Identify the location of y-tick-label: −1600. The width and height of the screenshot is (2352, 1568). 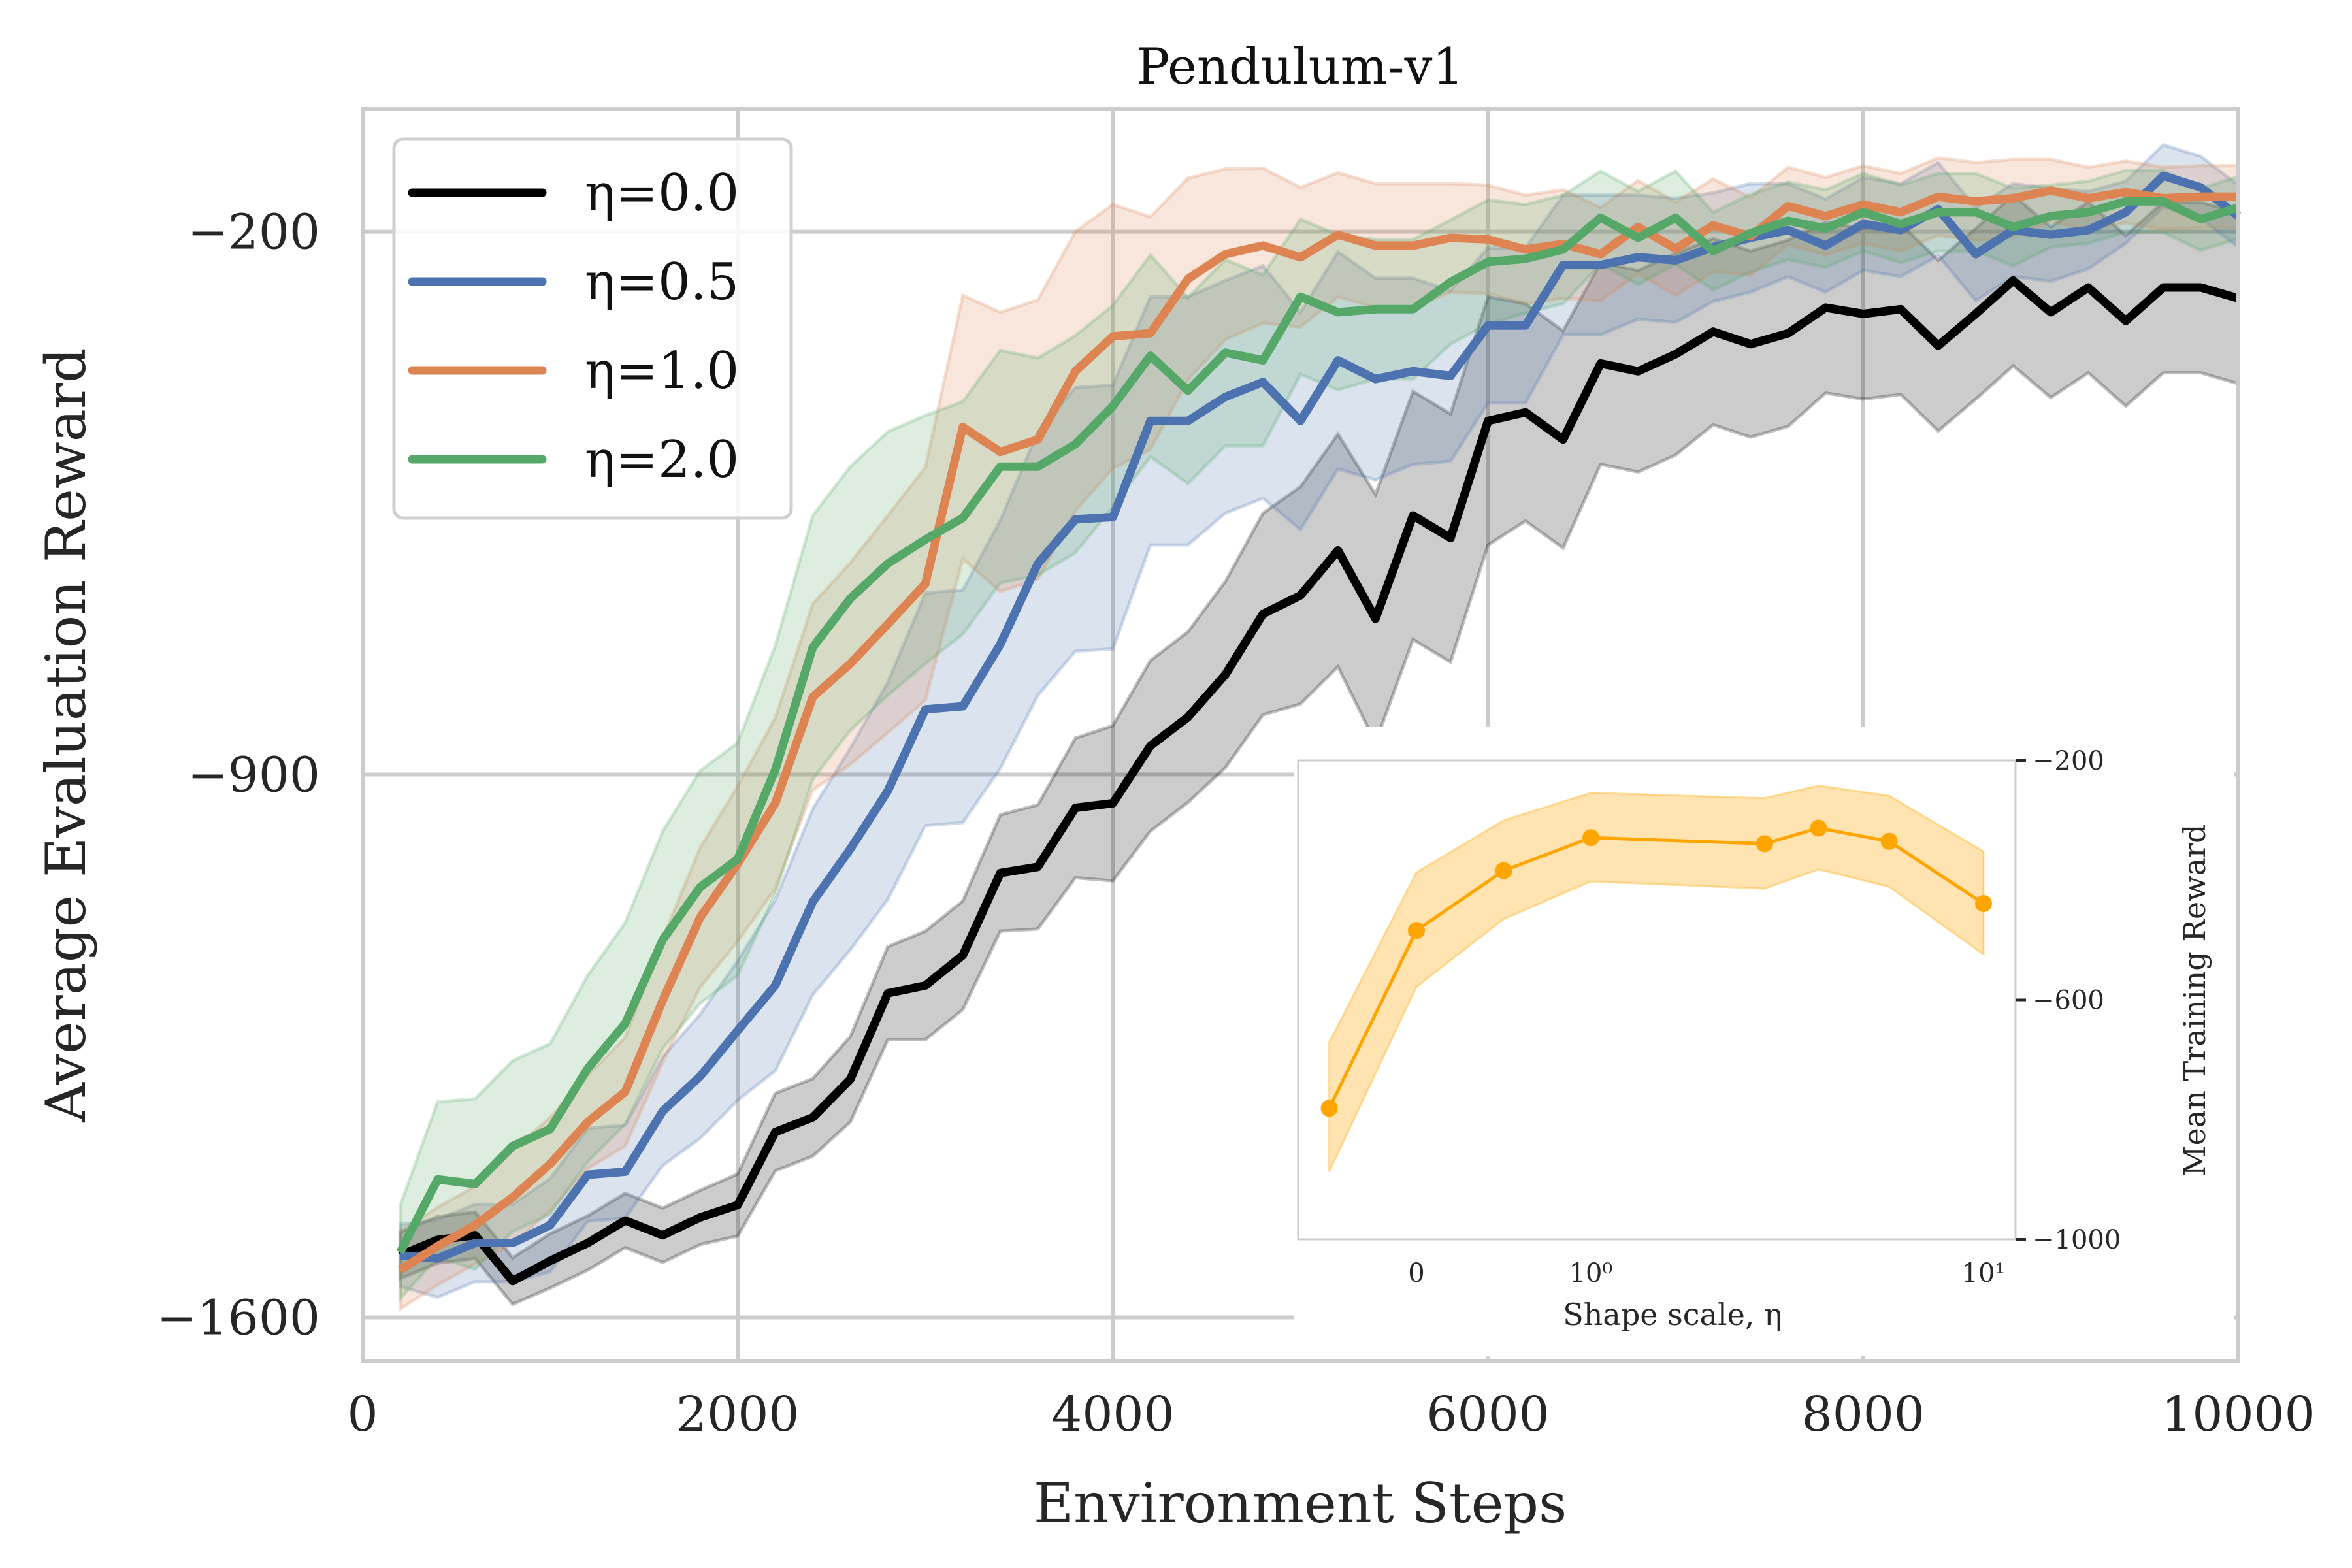
(238, 1318).